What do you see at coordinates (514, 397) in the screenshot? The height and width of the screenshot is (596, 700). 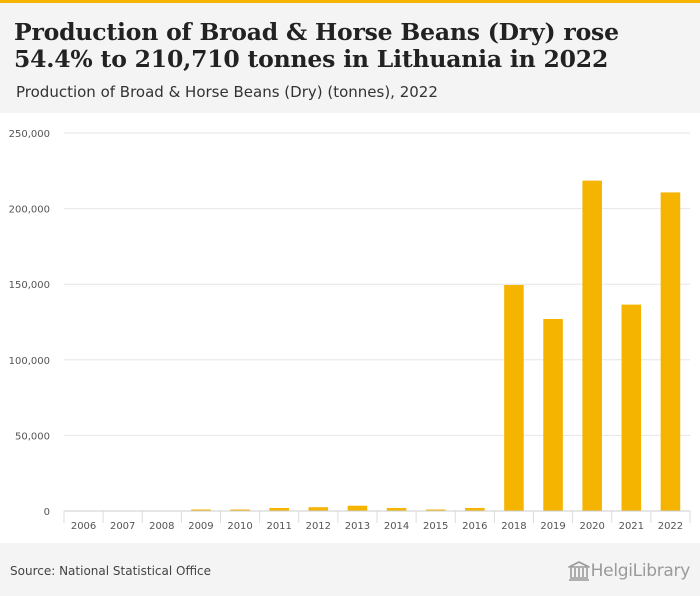 I see `bar-2018` at bounding box center [514, 397].